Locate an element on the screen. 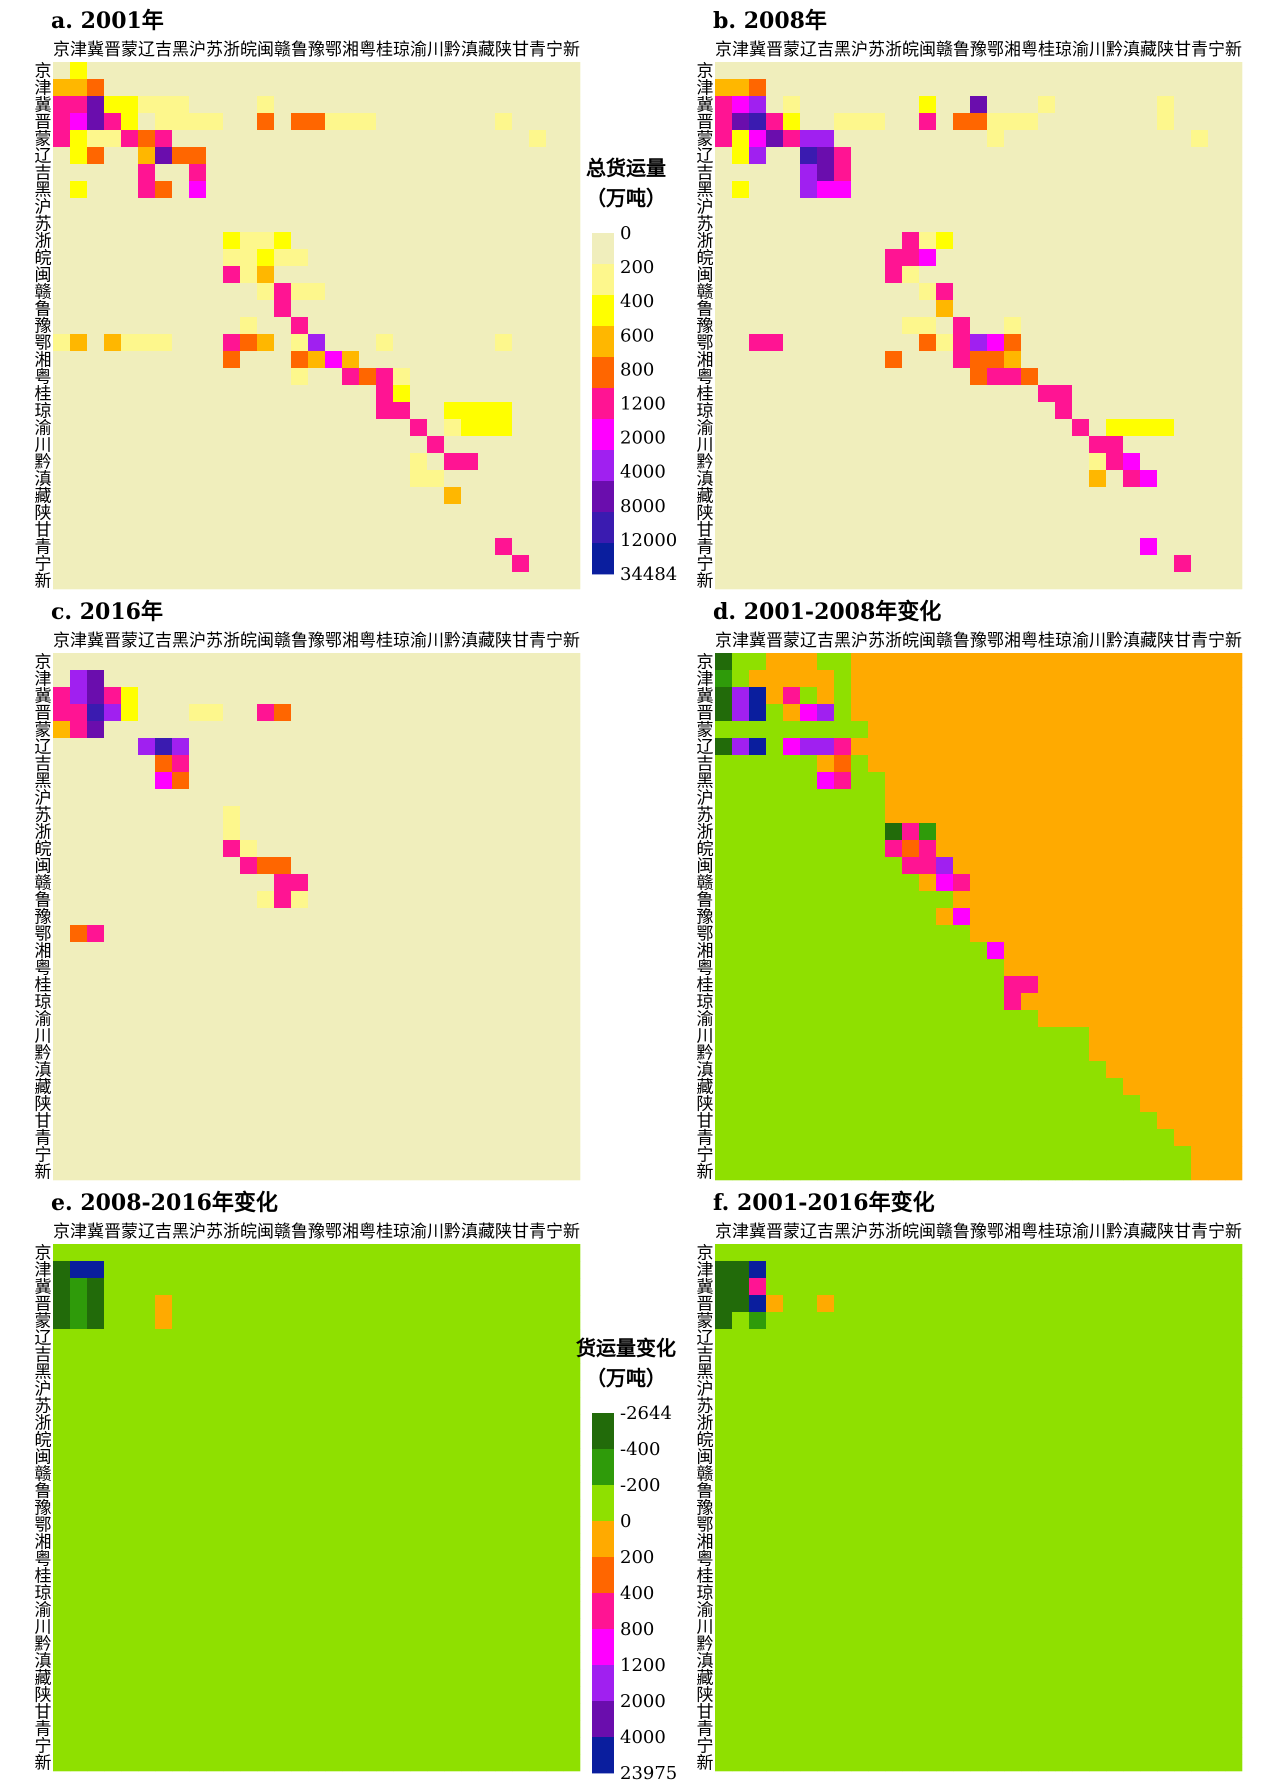  row-label: 甘 is located at coordinates (705, 1122).